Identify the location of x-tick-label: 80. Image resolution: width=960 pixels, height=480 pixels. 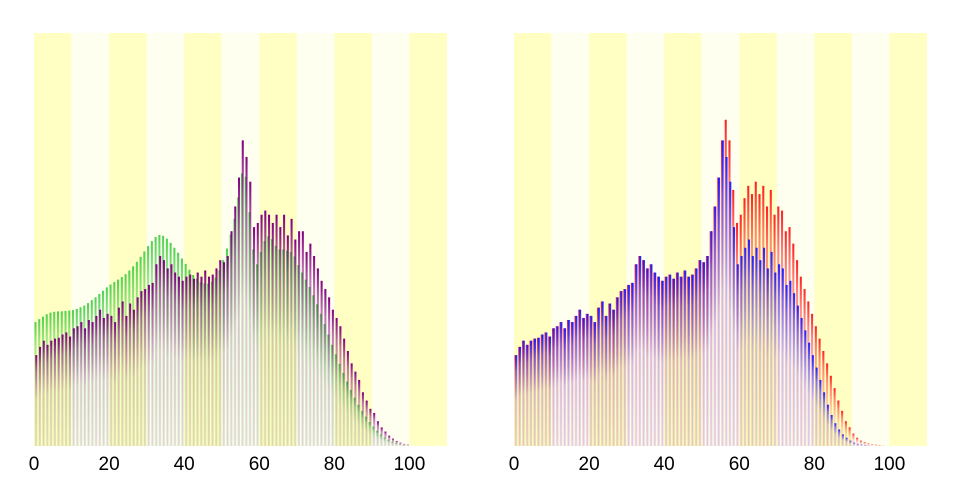
(334, 464).